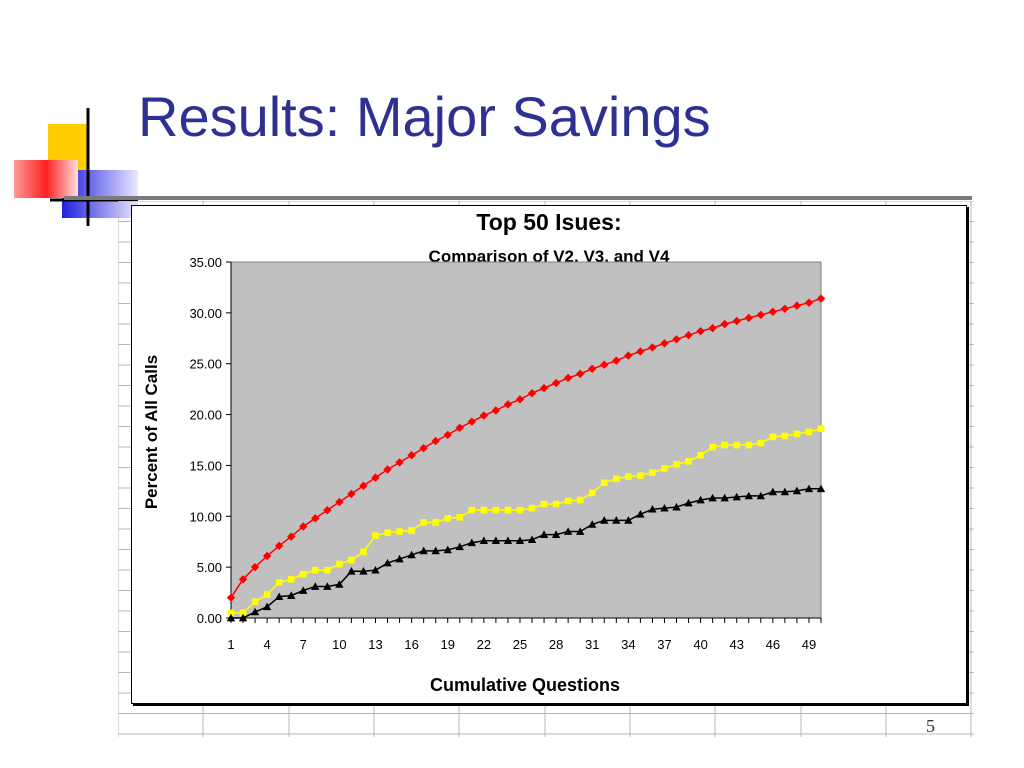  What do you see at coordinates (339, 644) in the screenshot?
I see `x-tick-label: 10` at bounding box center [339, 644].